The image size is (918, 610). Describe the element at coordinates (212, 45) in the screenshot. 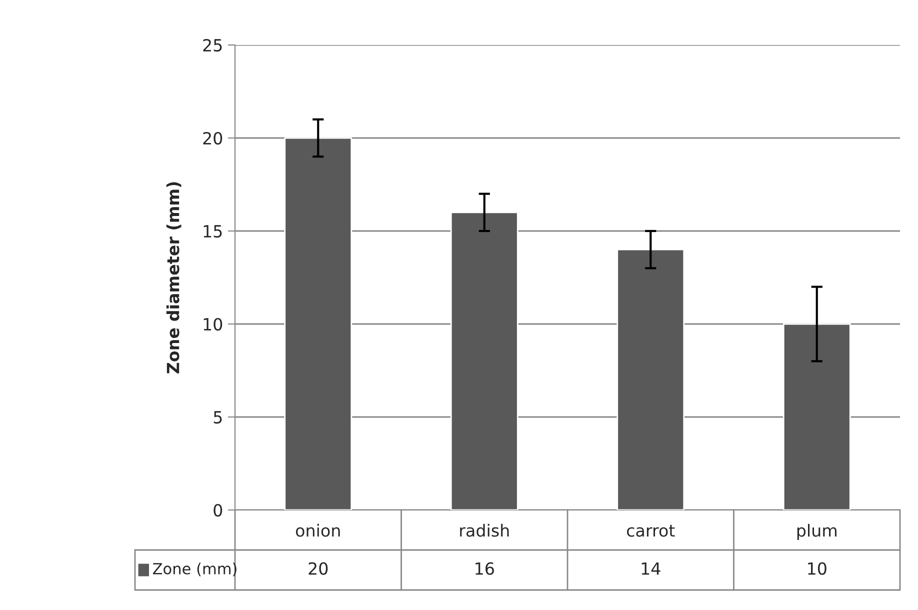

I see `y-tick-label: 25` at that location.